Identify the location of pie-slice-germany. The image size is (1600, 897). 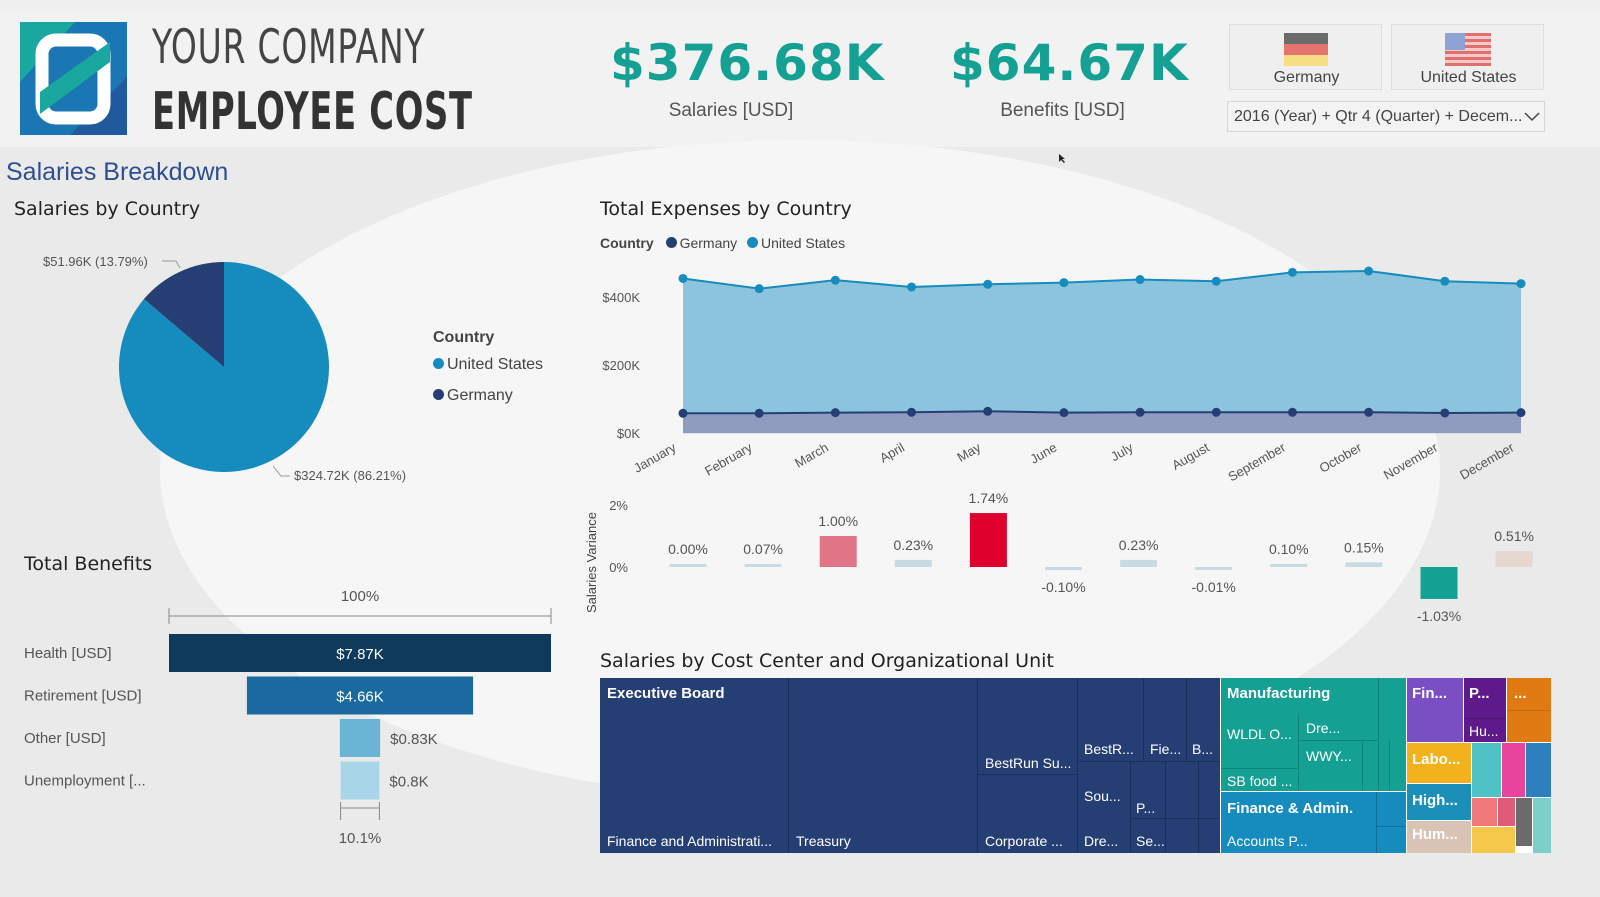
(183, 314).